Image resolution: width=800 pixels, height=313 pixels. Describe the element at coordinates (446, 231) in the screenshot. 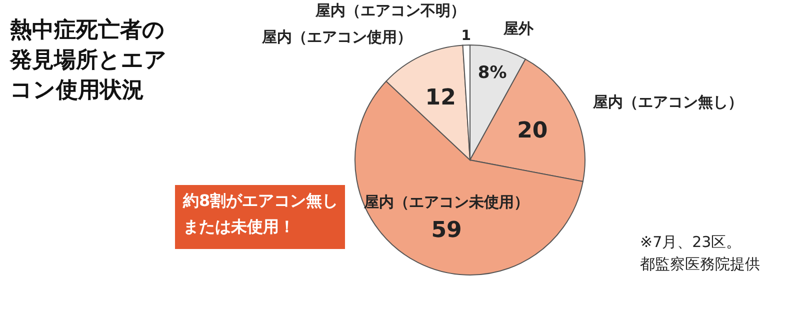

I see `data-label: 59` at that location.